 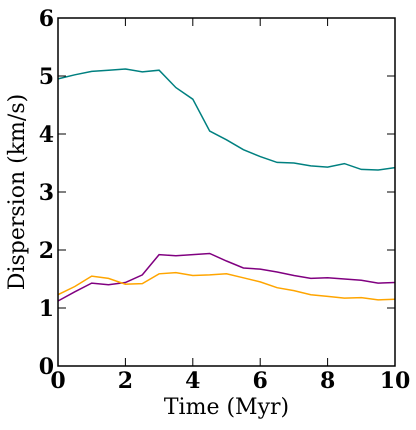 What do you see at coordinates (46, 367) in the screenshot?
I see `y-tick-label: 0` at bounding box center [46, 367].